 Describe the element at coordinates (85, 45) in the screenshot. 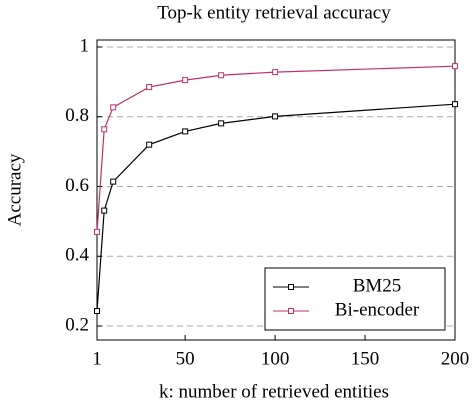

I see `y-tick-label: 1` at that location.